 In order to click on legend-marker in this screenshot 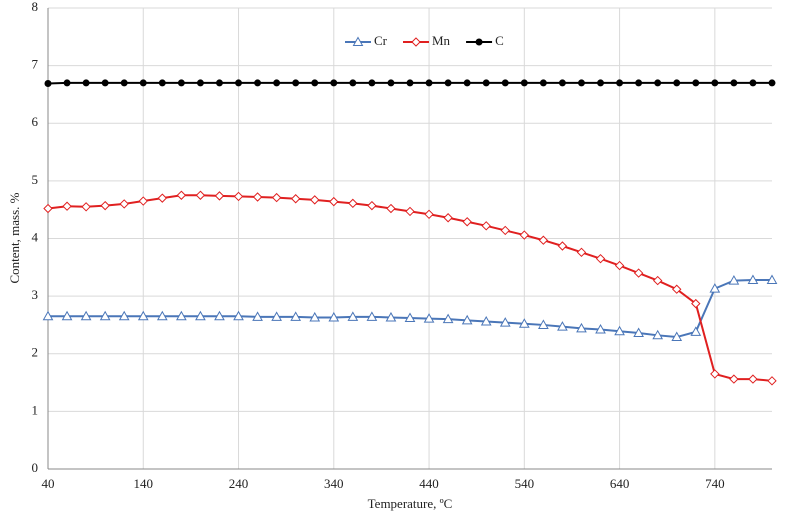, I will do `click(479, 42)`.